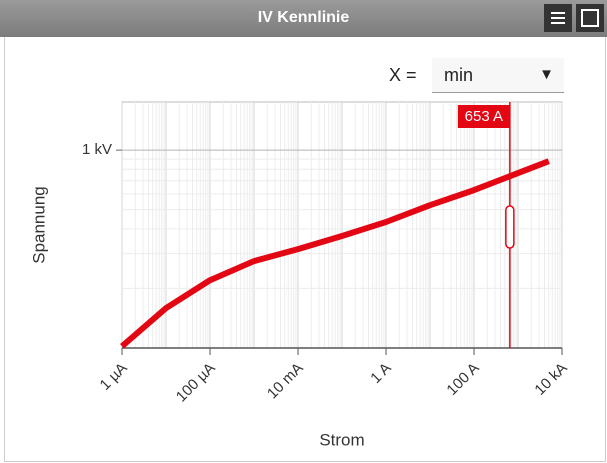  What do you see at coordinates (558, 18) in the screenshot?
I see `menu-button` at bounding box center [558, 18].